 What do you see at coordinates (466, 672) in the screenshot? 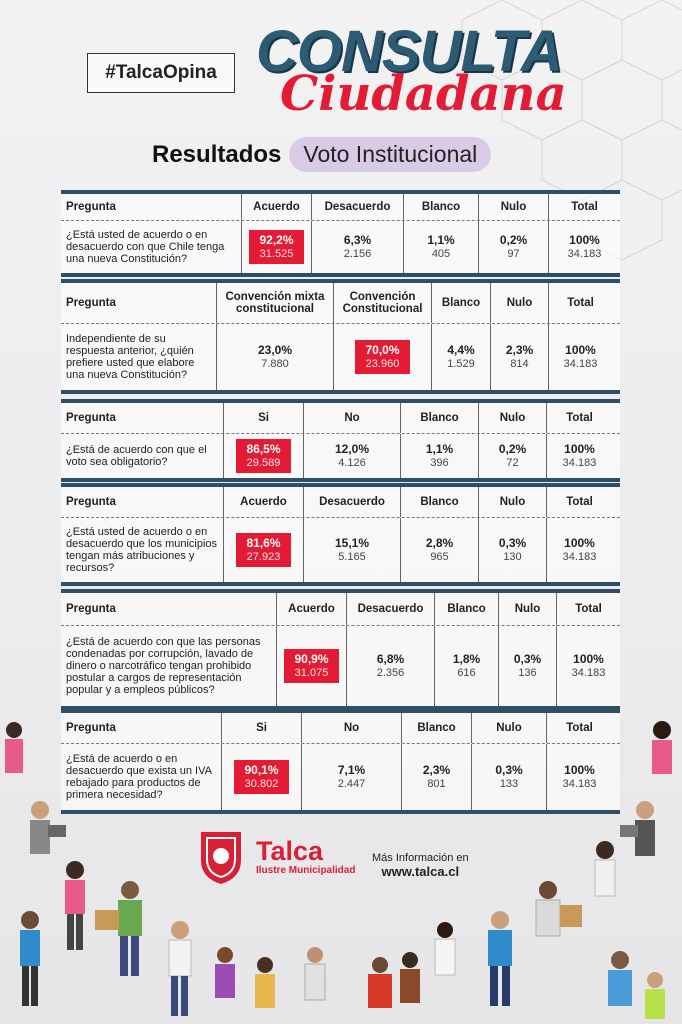
I see `value-count: 616` at bounding box center [466, 672].